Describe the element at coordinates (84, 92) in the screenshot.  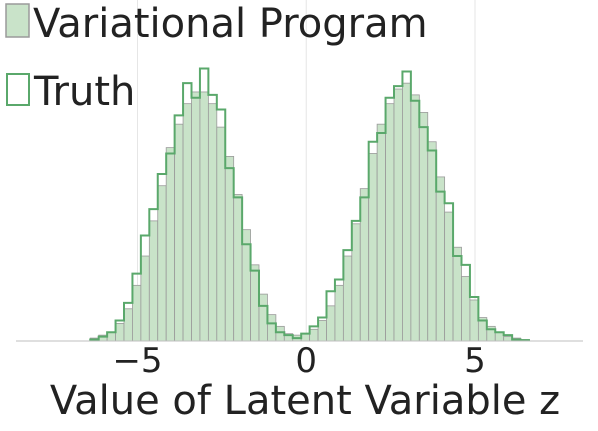
I see `legend-label-truth: Truth` at that location.